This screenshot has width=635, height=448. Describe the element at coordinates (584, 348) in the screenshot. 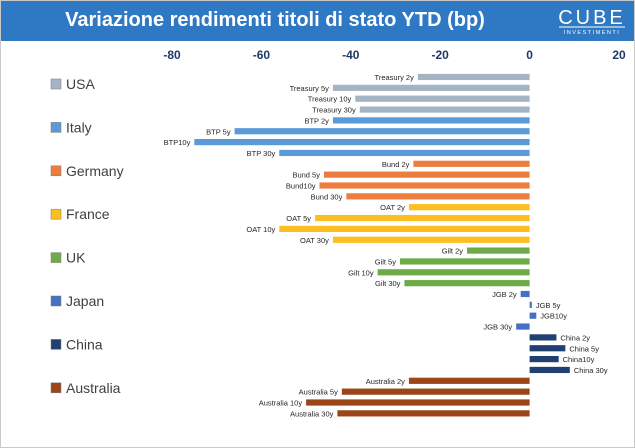

I see `bar-label: China 5y` at that location.